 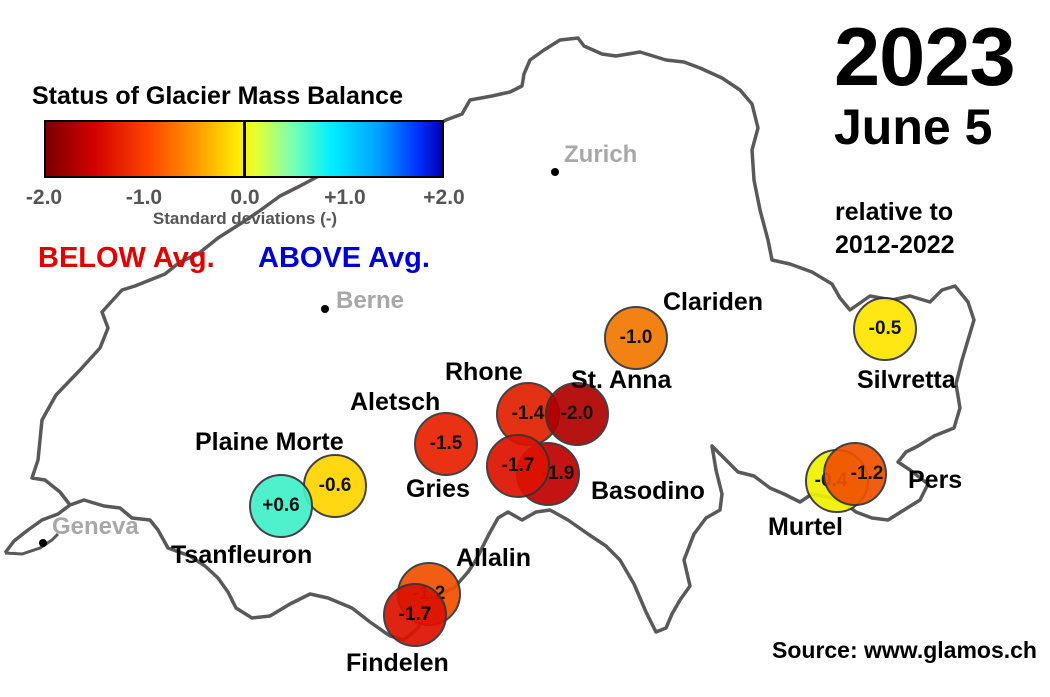 I want to click on glacier-marker-st-anna: -2.0, so click(x=577, y=414).